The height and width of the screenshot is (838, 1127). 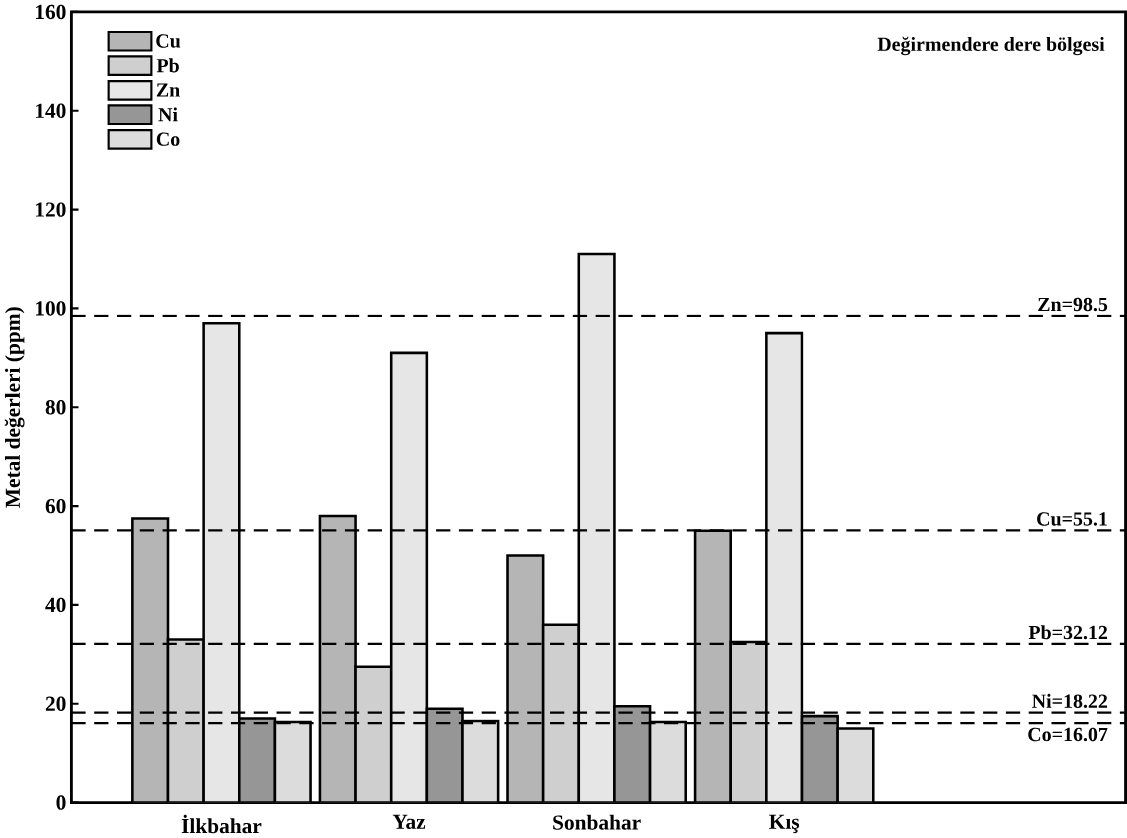 I want to click on y-tick-label: 0, so click(x=61, y=802).